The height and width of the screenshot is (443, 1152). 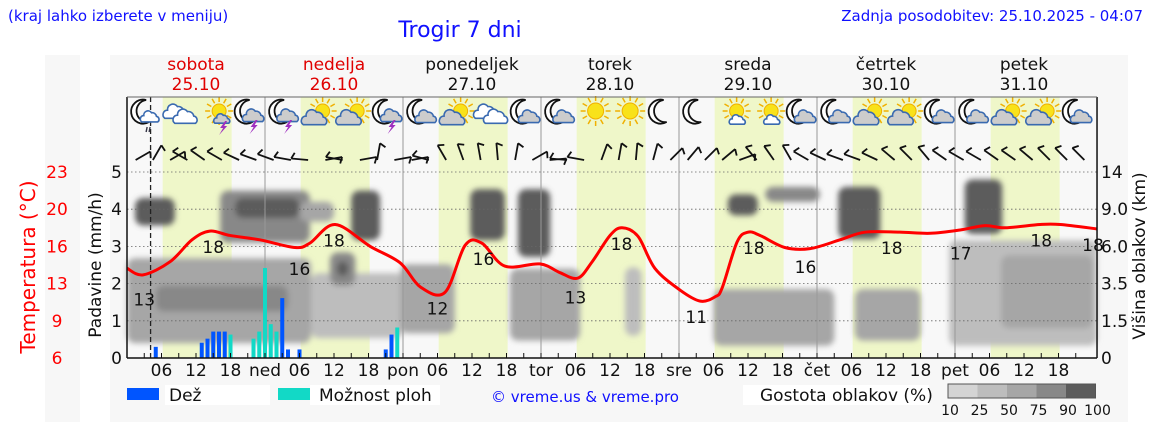 I want to click on sun-icon, so click(x=630, y=111).